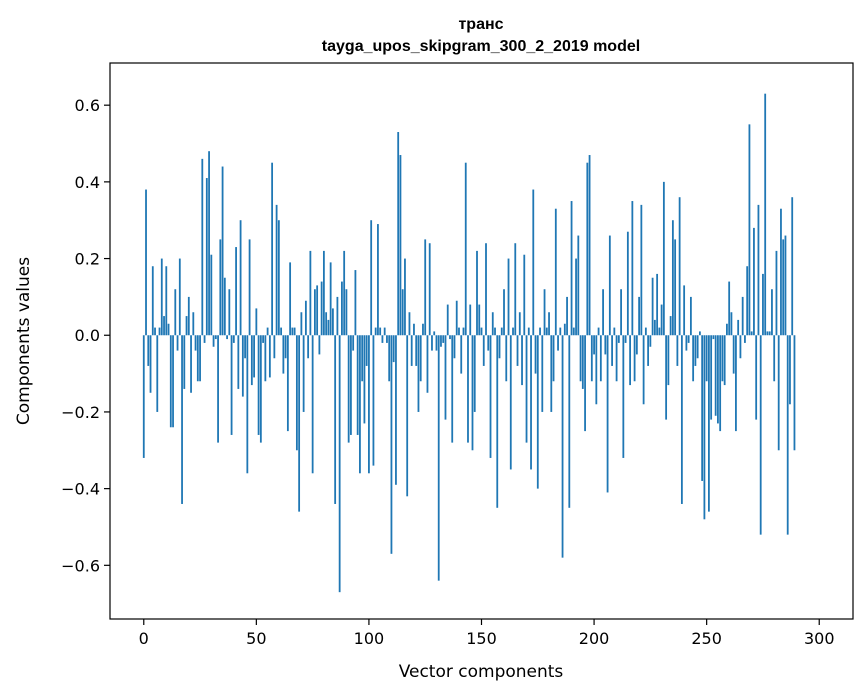  I want to click on y-tick-label-5: 0.4, so click(87, 182).